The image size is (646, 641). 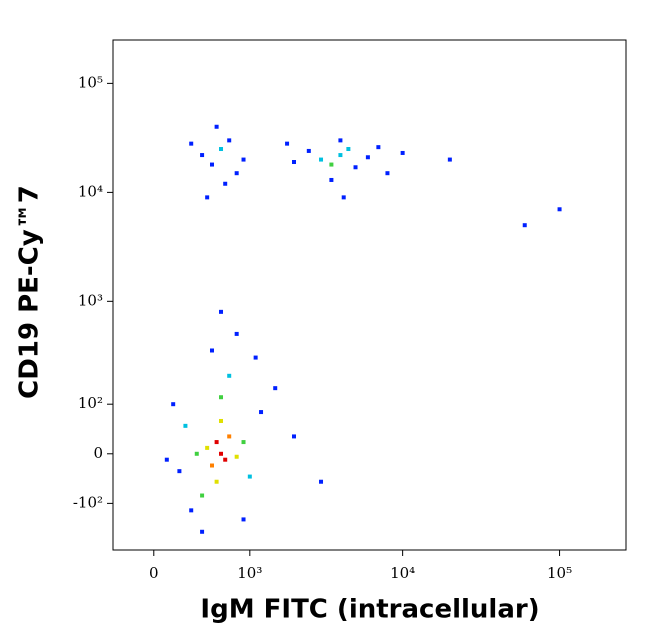 I want to click on x-axis-title: IgM FITC (intracellular), so click(x=369, y=610).